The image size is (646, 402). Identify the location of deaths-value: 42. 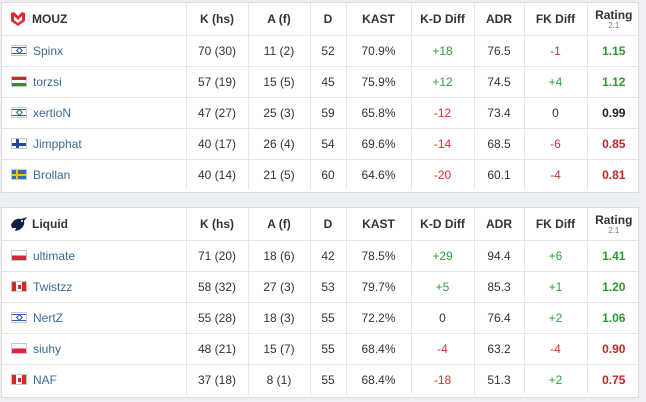
(328, 256).